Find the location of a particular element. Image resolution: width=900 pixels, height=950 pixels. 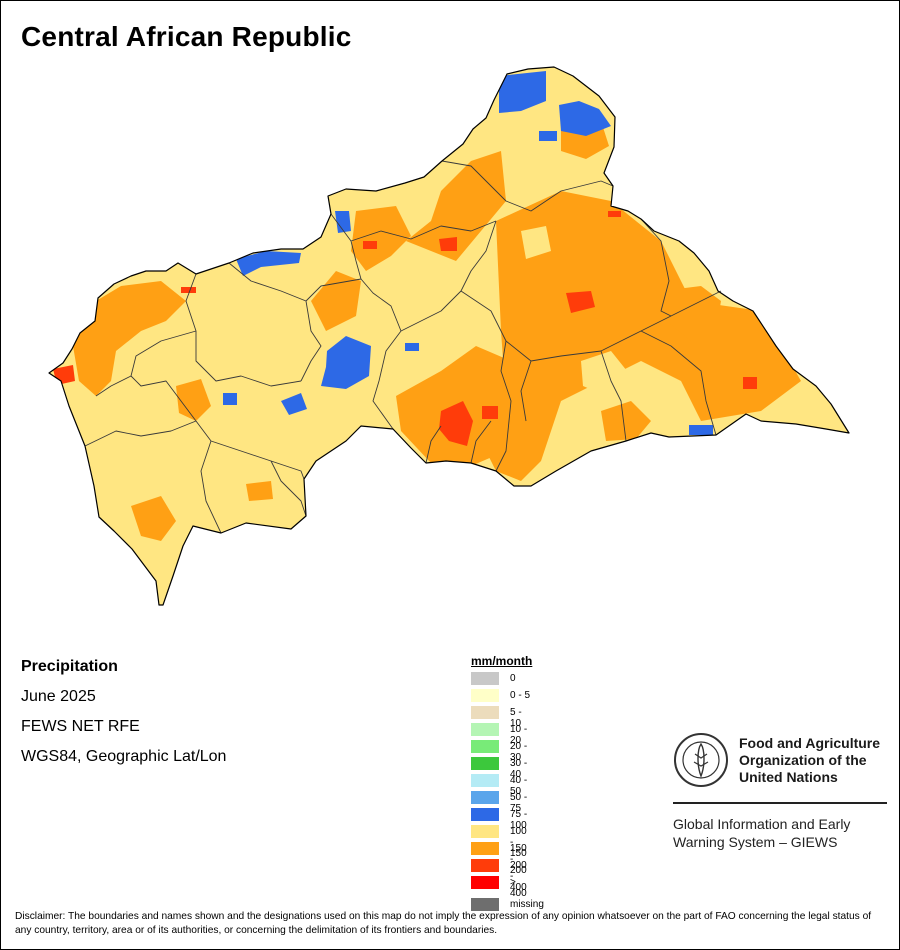

legend-label: 75 - 100 is located at coordinates (519, 820).